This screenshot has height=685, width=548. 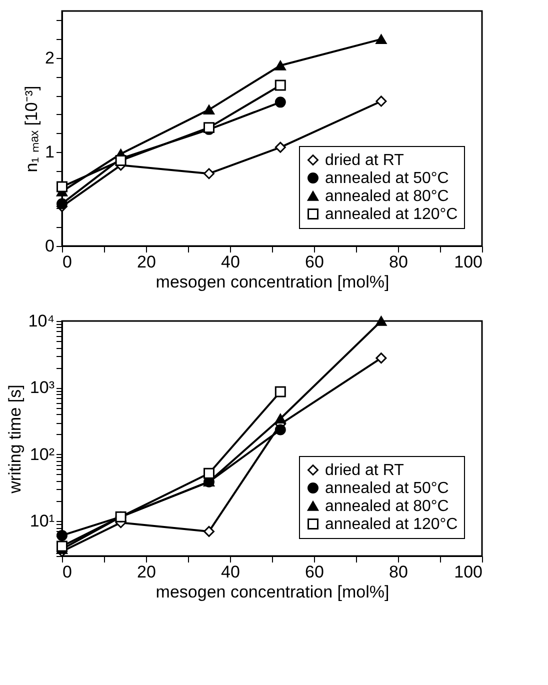 What do you see at coordinates (49, 246) in the screenshot?
I see `y-tick-label: 0` at bounding box center [49, 246].